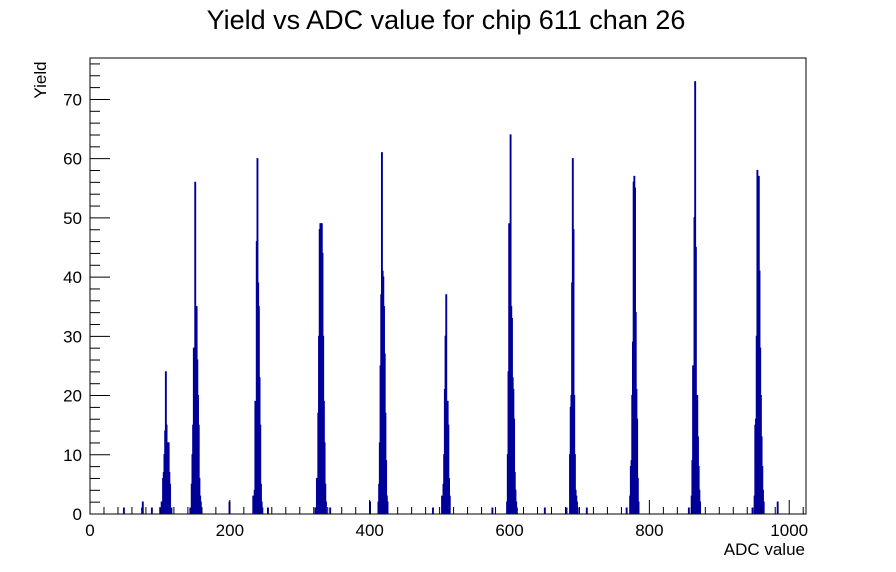  What do you see at coordinates (72, 336) in the screenshot?
I see `y-tick-label: 30` at bounding box center [72, 336].